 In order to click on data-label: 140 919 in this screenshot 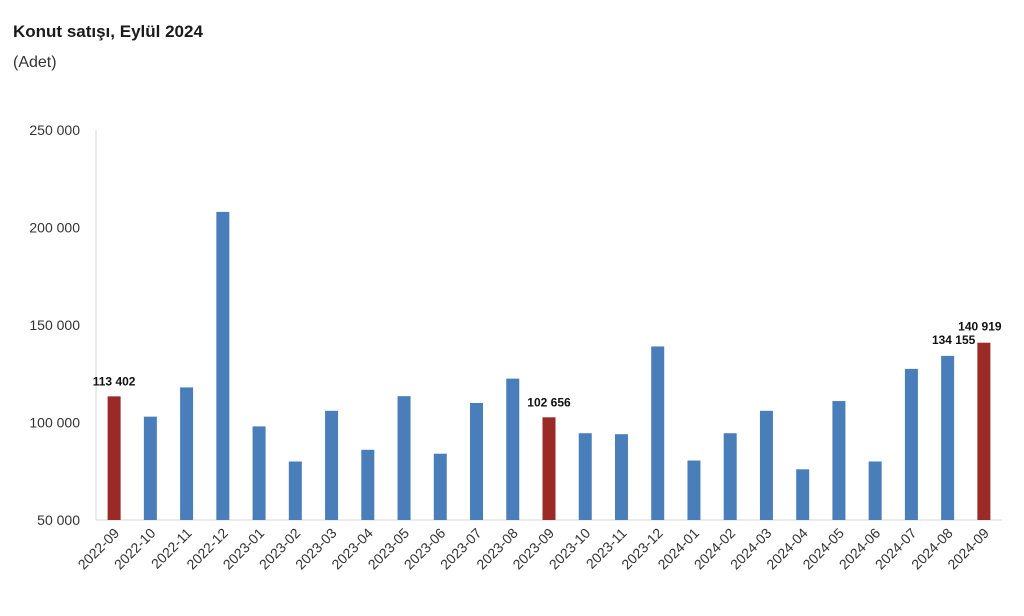, I will do `click(980, 327)`.